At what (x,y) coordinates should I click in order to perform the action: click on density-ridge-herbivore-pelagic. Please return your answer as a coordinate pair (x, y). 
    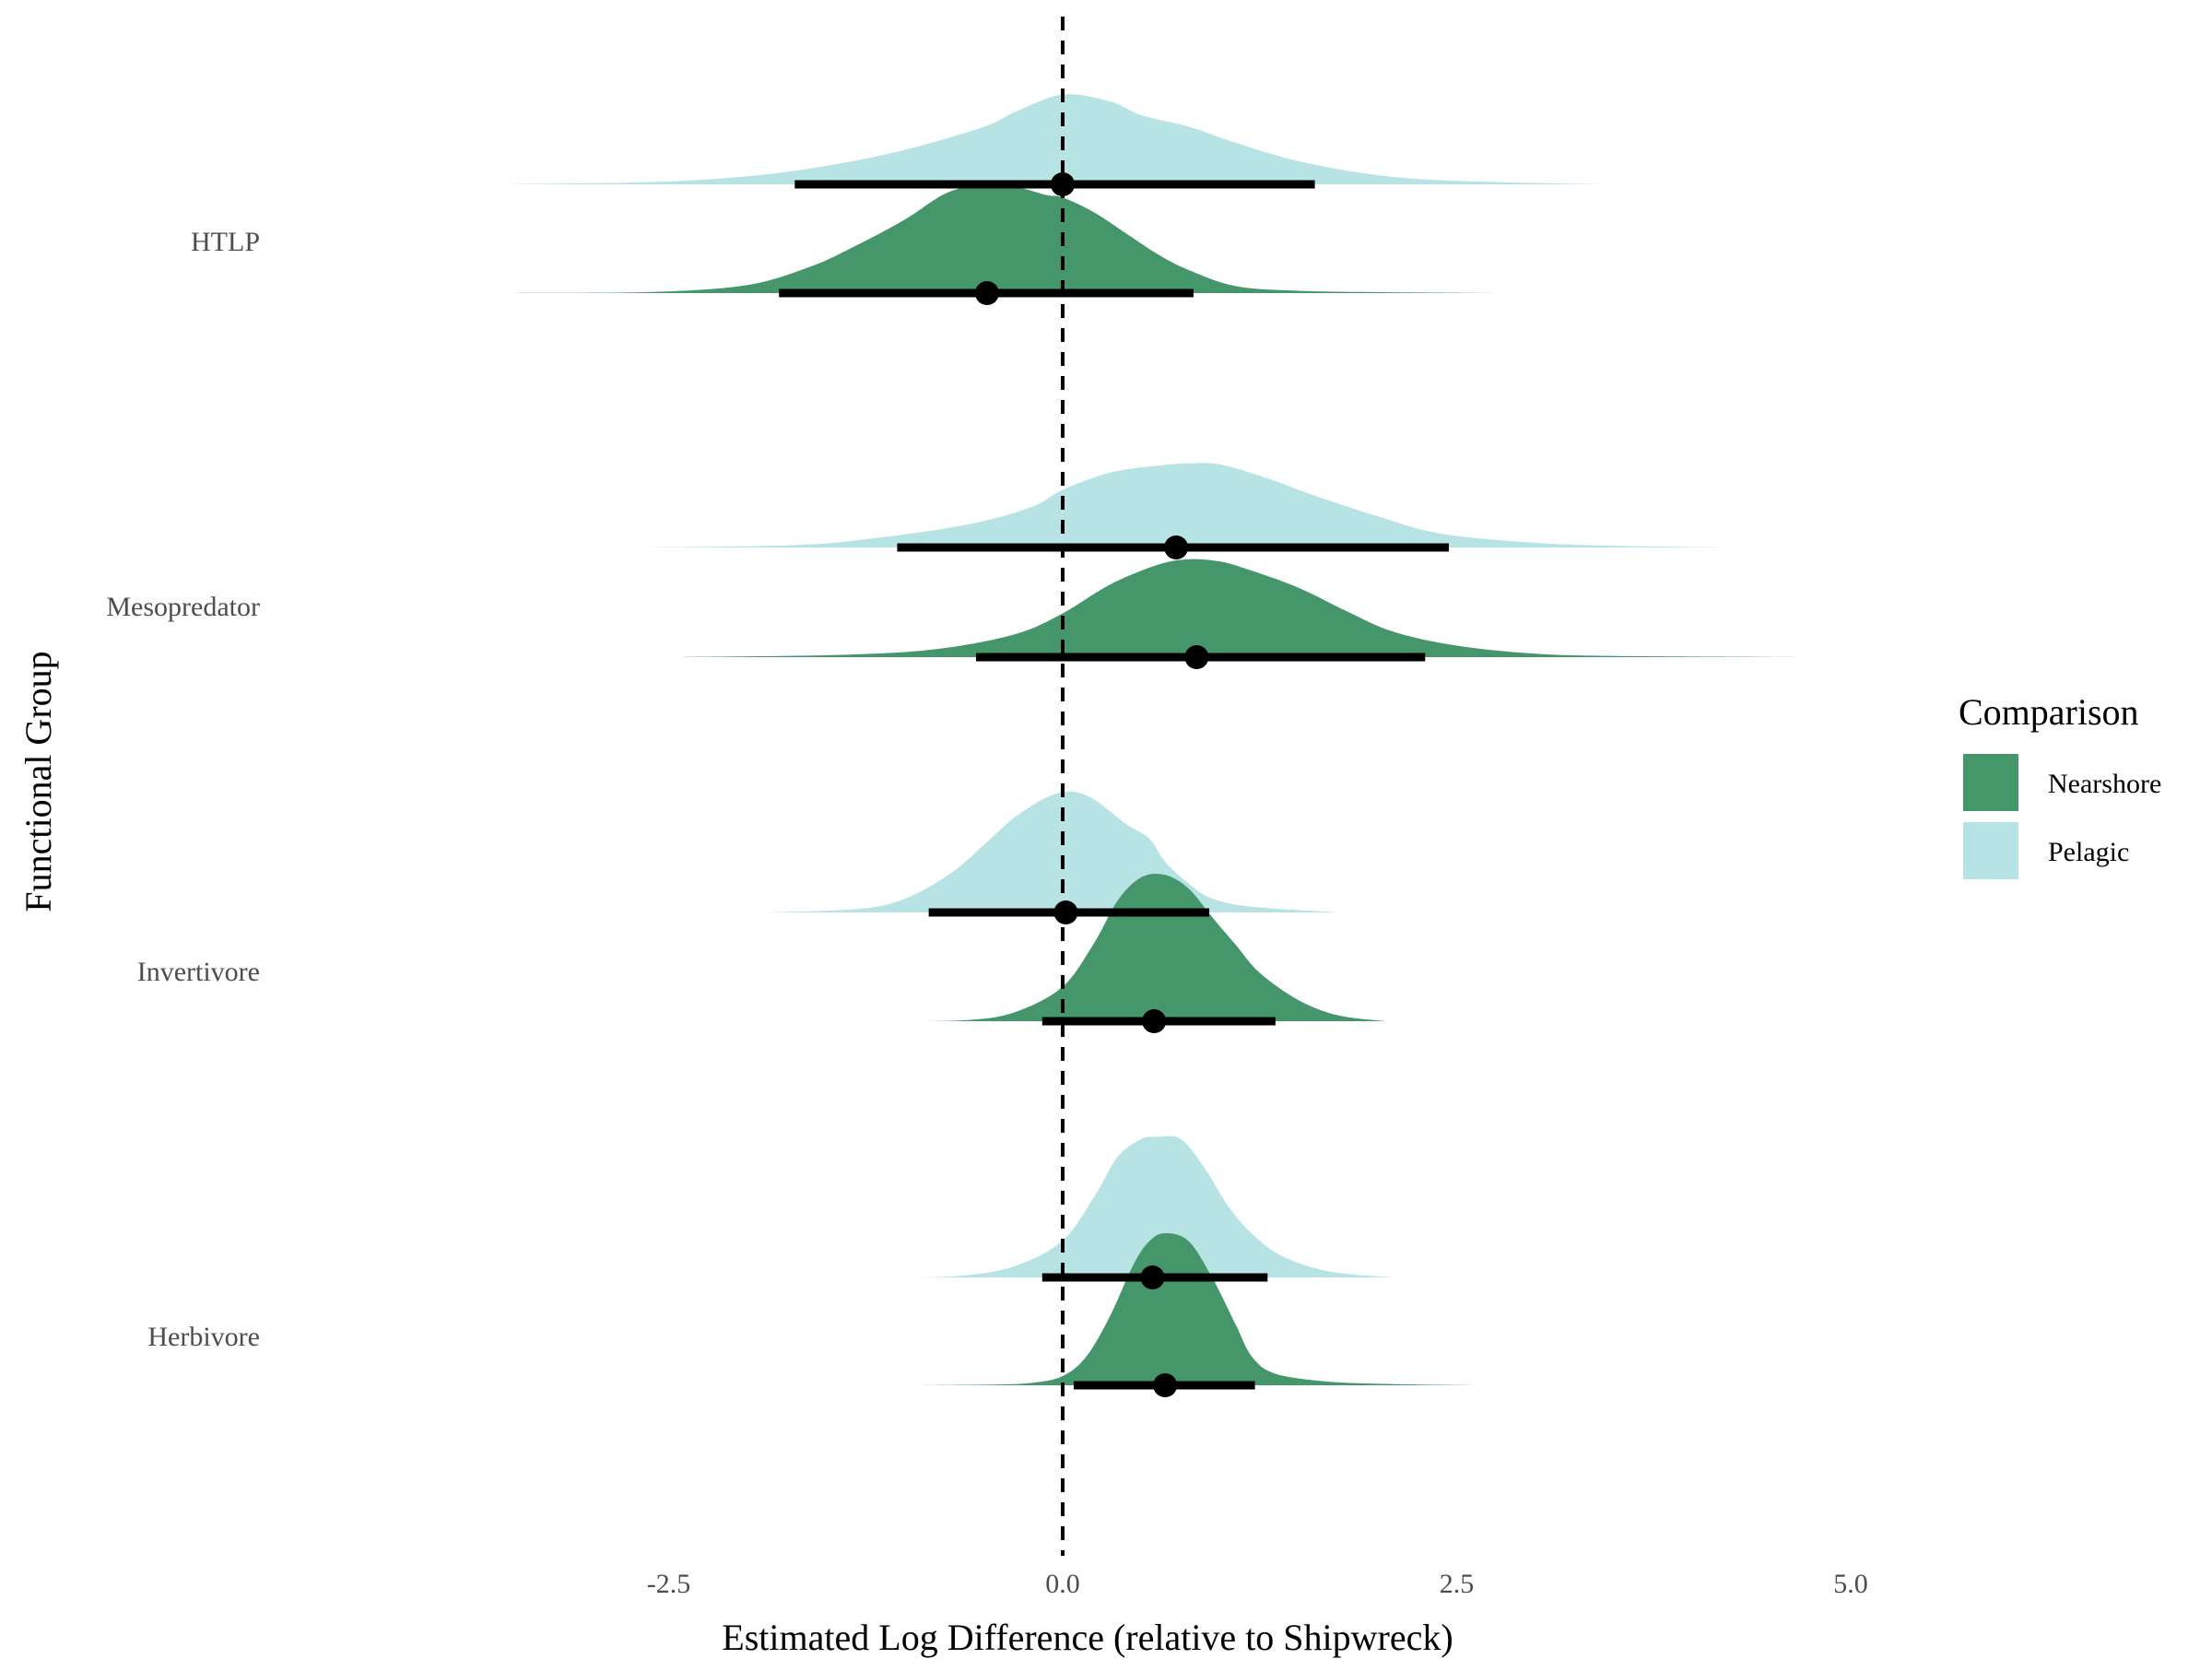
    Looking at the image, I should click on (1157, 1206).